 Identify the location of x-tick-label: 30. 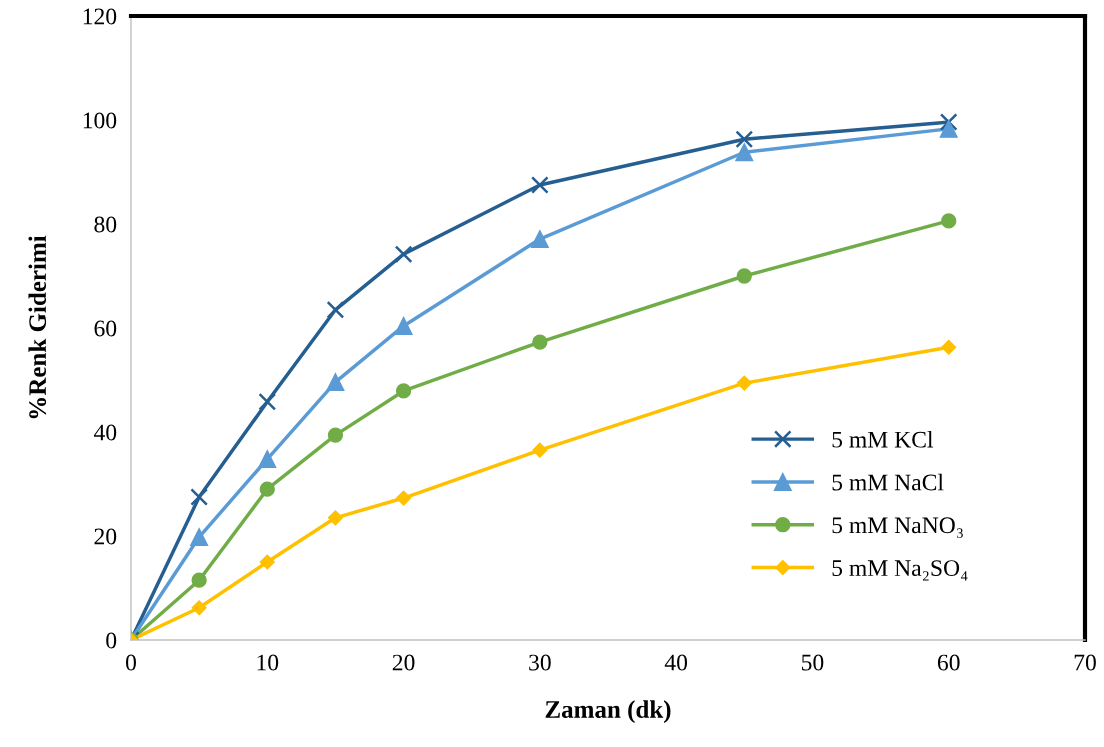
(540, 662).